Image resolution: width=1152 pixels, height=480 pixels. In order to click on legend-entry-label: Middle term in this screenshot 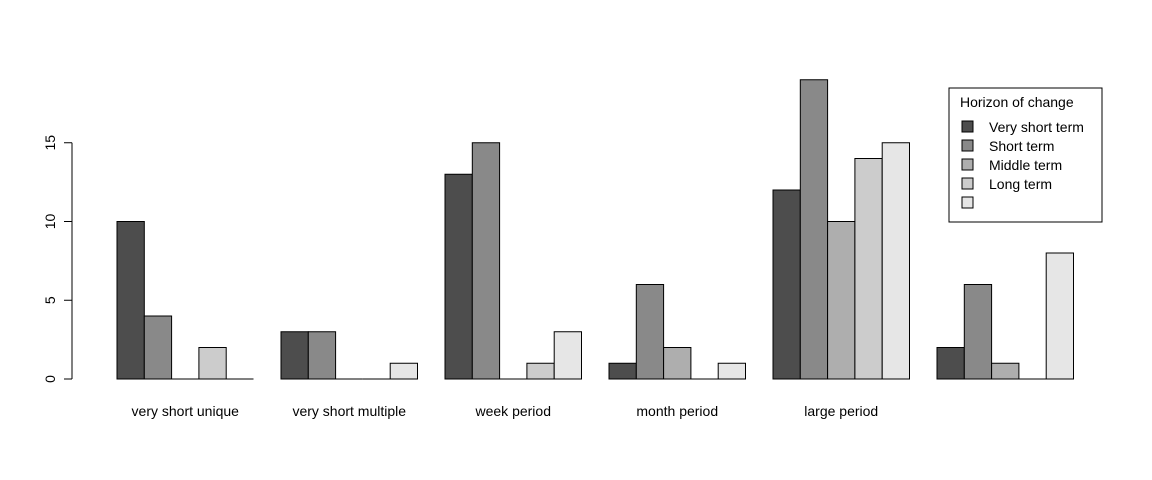, I will do `click(1025, 165)`.